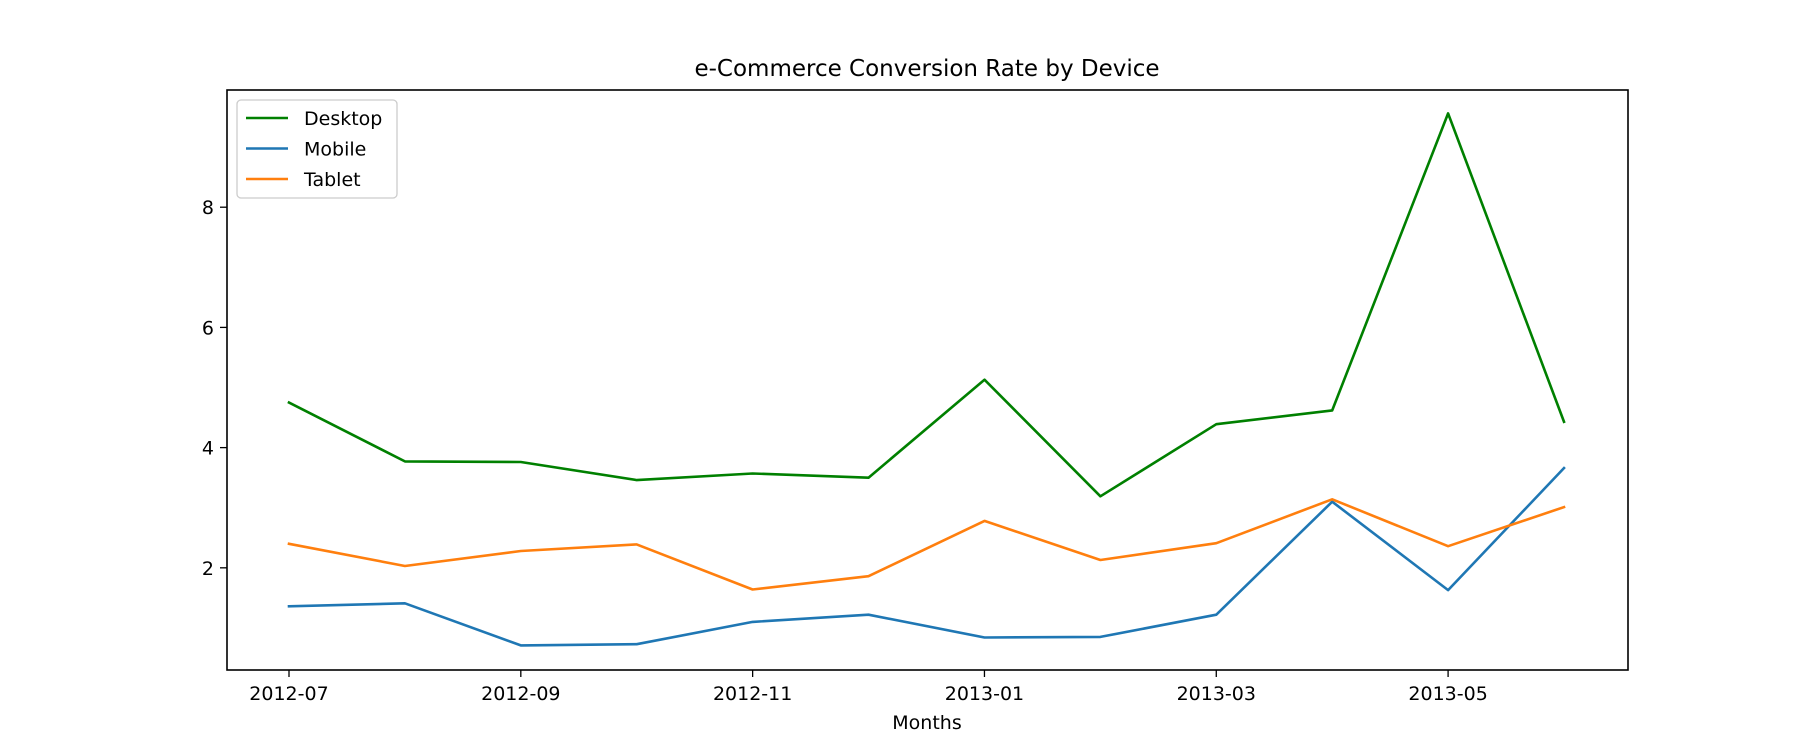 This screenshot has width=1800, height=754. Describe the element at coordinates (332, 180) in the screenshot. I see `legend-label-tablet: Tablet` at that location.